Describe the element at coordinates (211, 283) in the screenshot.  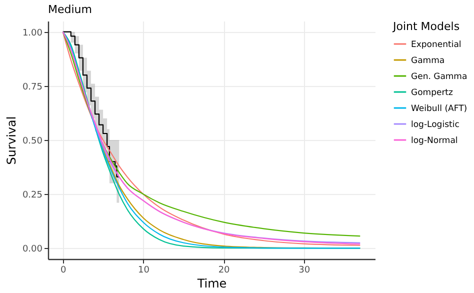
I see `x-axis-title: Time` at that location.